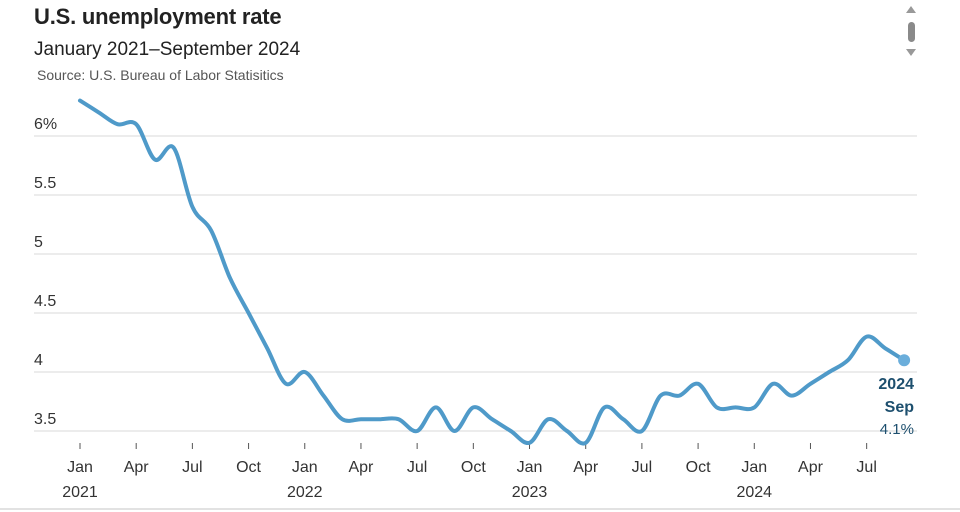 The image size is (960, 512). I want to click on y-tick-label: 6%, so click(45, 124).